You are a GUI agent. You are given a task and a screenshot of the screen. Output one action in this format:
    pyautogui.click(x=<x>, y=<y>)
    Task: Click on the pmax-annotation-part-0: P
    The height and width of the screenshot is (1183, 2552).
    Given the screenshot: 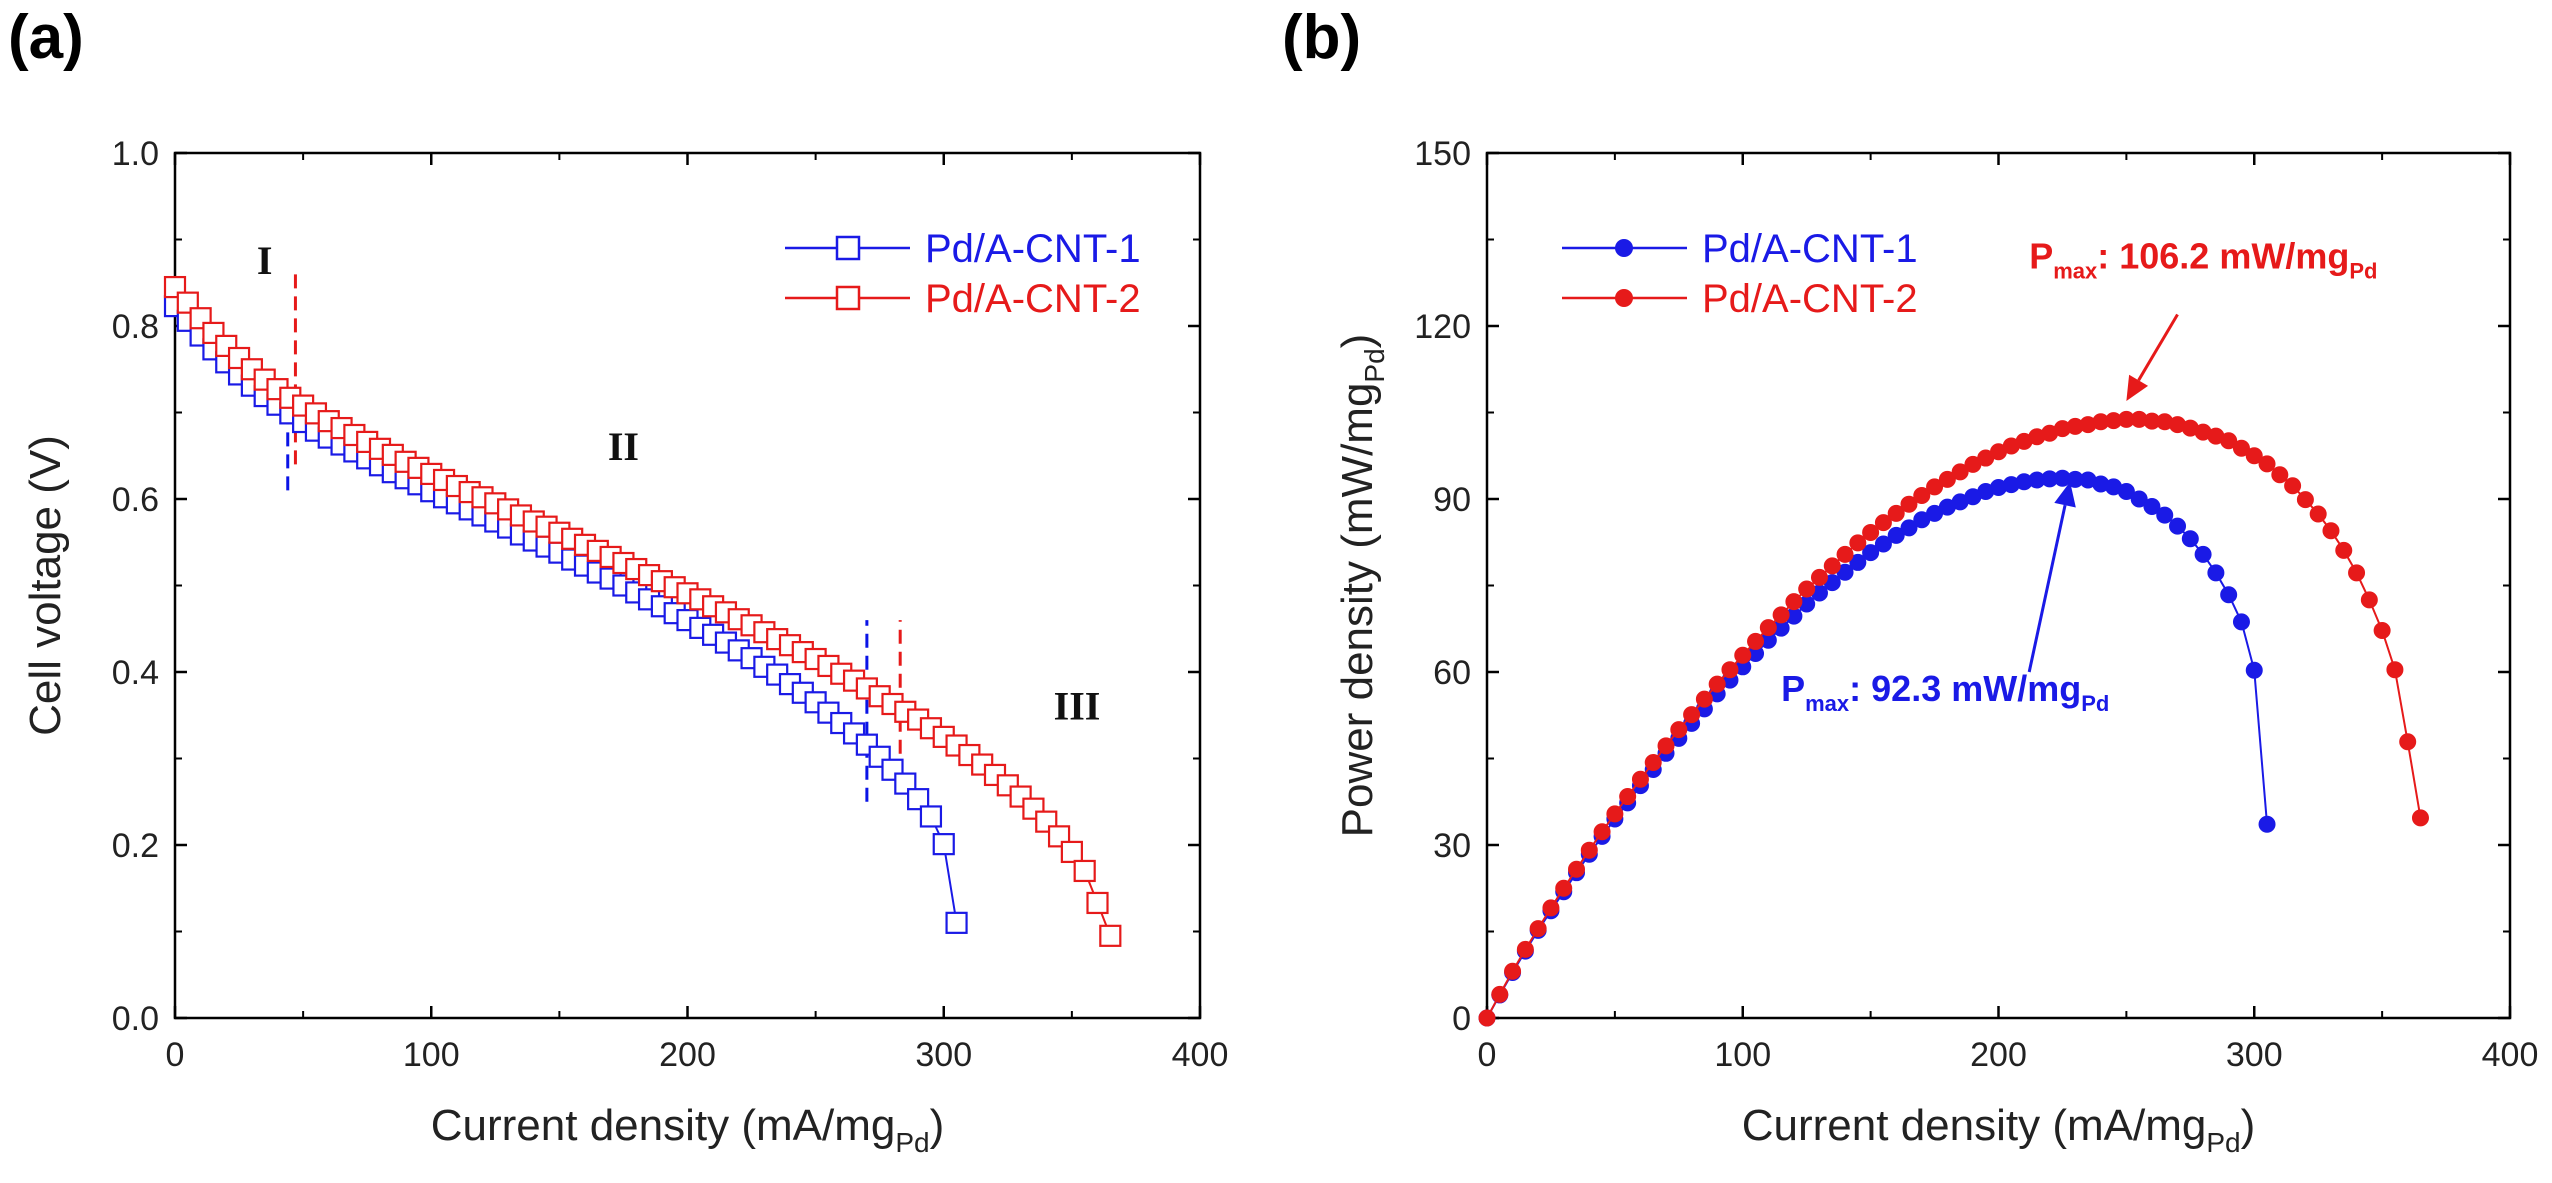 What is the action you would take?
    pyautogui.click(x=2041, y=255)
    